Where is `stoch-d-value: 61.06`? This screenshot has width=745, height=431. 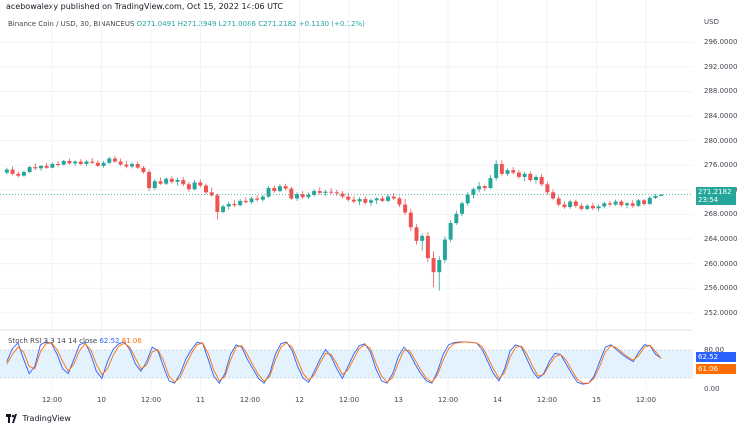
stoch-d-value: 61.06 is located at coordinates (131, 341).